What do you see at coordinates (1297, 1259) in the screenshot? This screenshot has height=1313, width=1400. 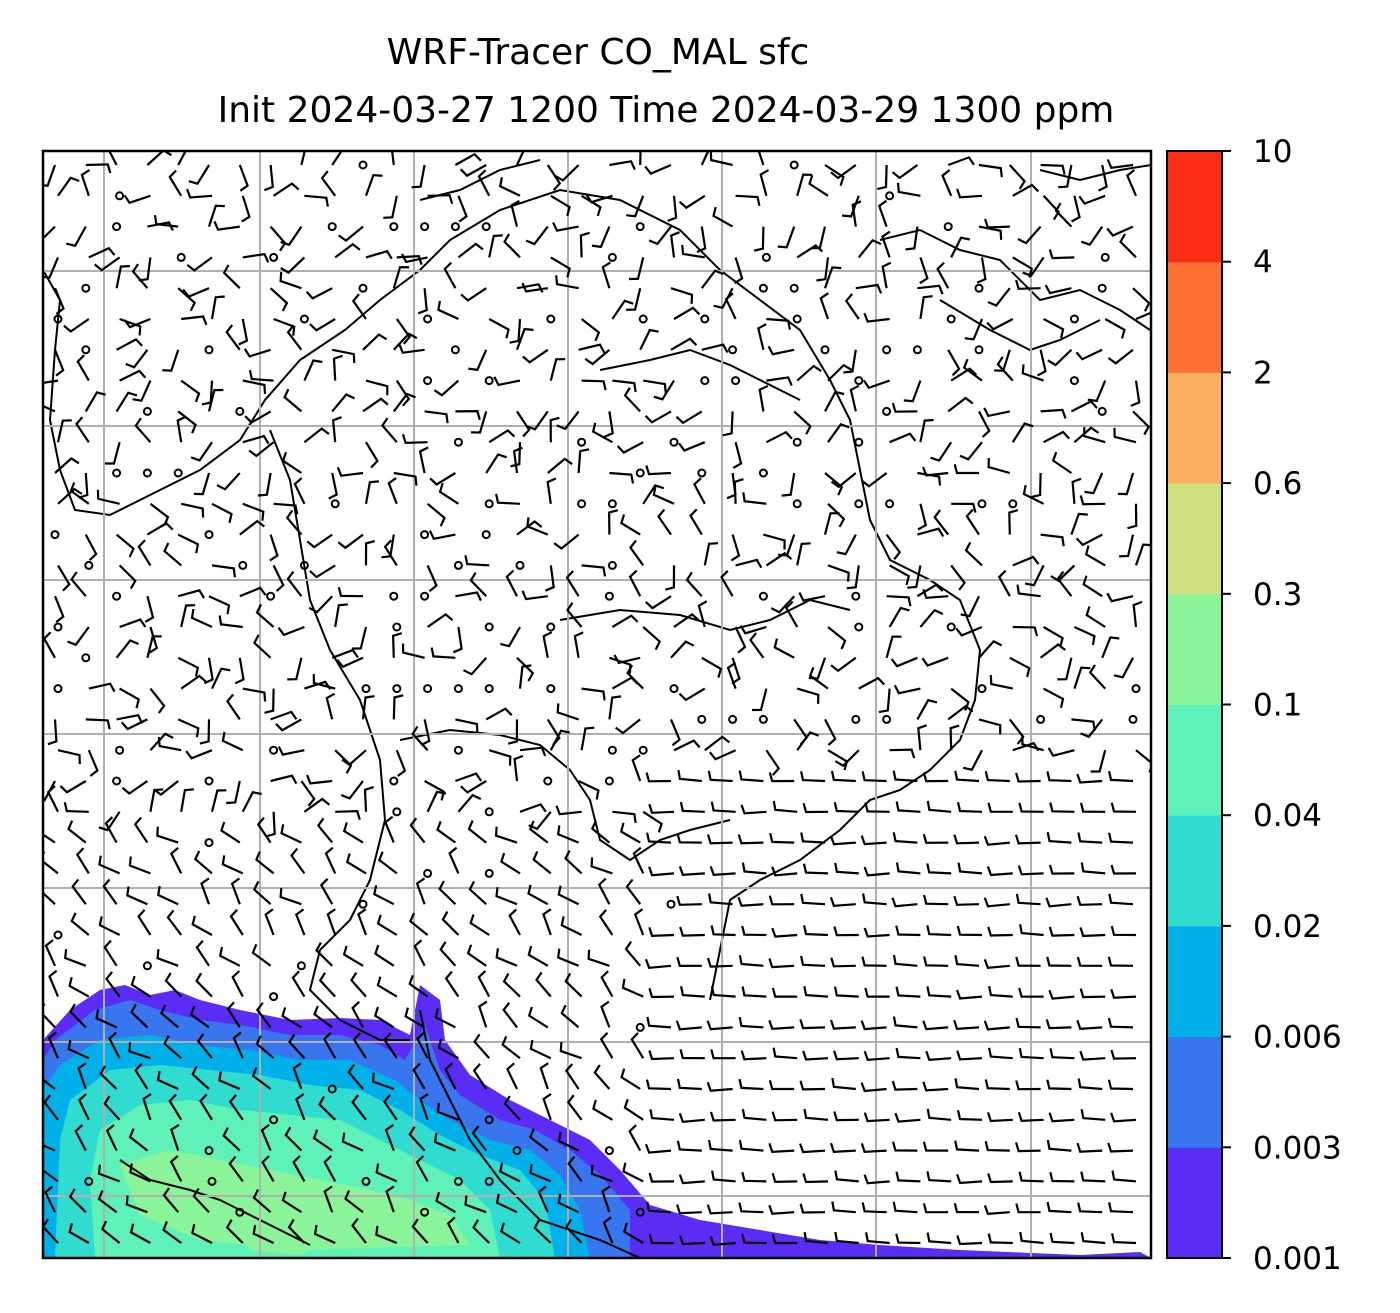 I see `colorbar-tick-label: 0.001` at bounding box center [1297, 1259].